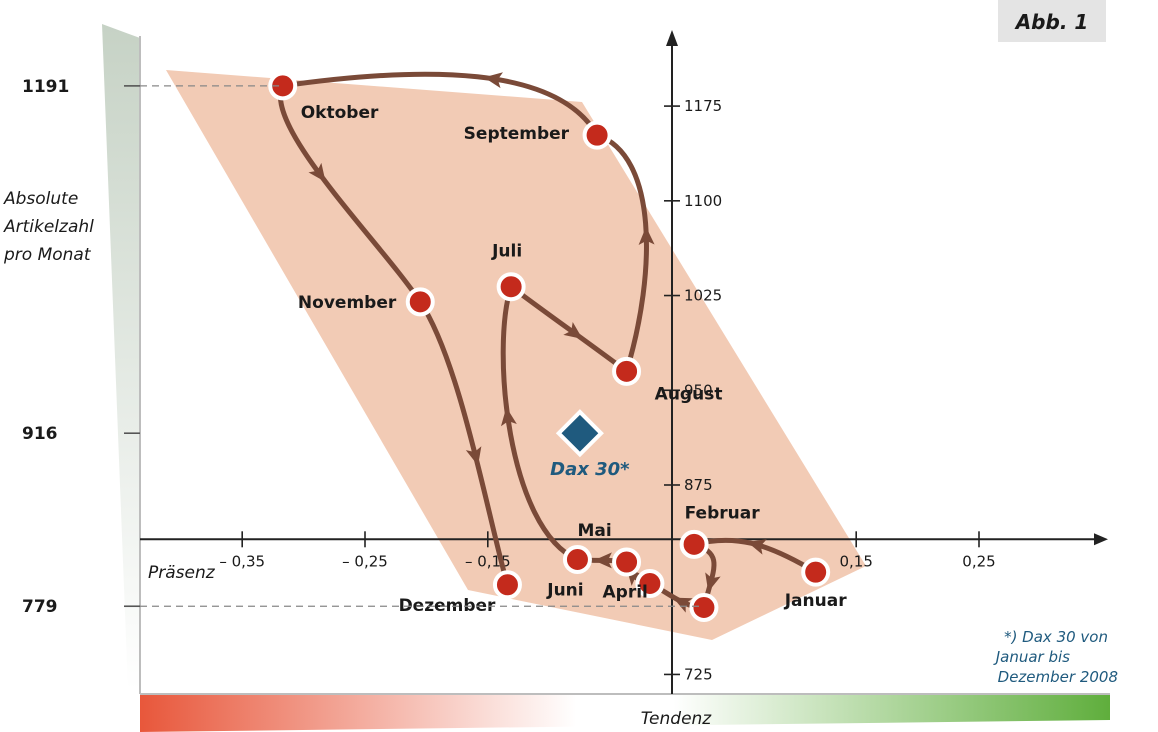 The width and height of the screenshot is (1158, 732). What do you see at coordinates (1031, 657) in the screenshot?
I see `footnote-line-2: Januar bis` at bounding box center [1031, 657].